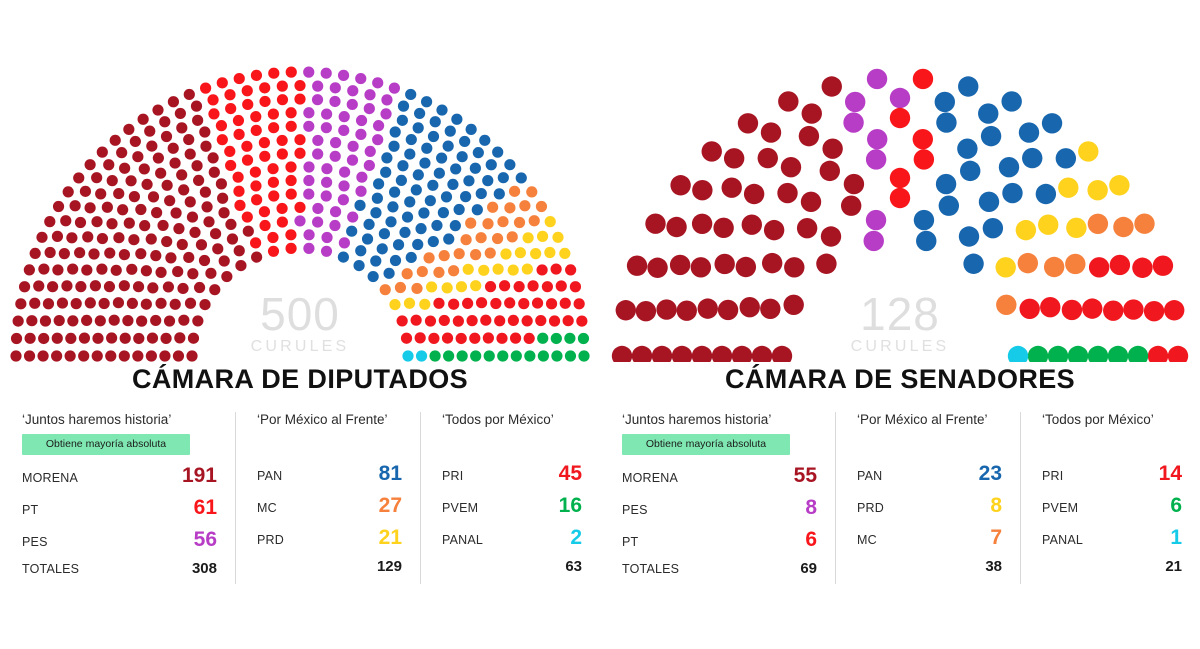 Image resolution: width=1200 pixels, height=649 pixels. Describe the element at coordinates (327, 500) in the screenshot. I see `coalition-column: ‘Por México al Frente’ PAN 81 MC 27 PRD 21 129` at that location.